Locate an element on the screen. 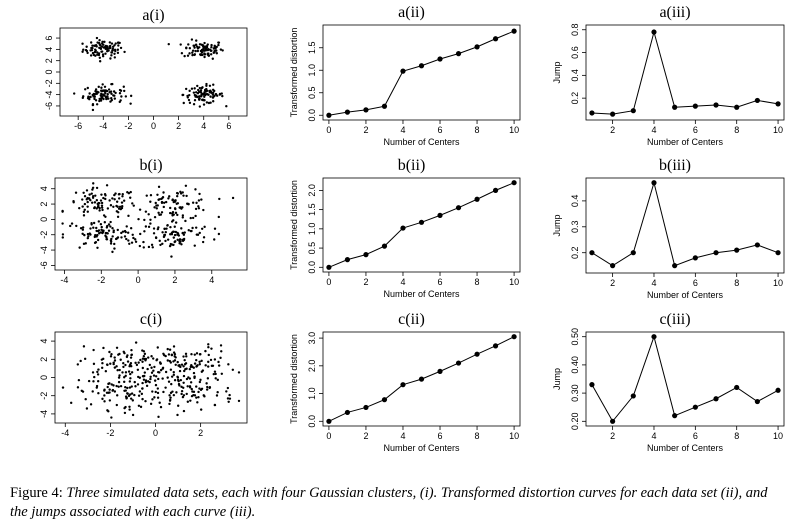  x-tick-label: -2 is located at coordinates (101, 280).